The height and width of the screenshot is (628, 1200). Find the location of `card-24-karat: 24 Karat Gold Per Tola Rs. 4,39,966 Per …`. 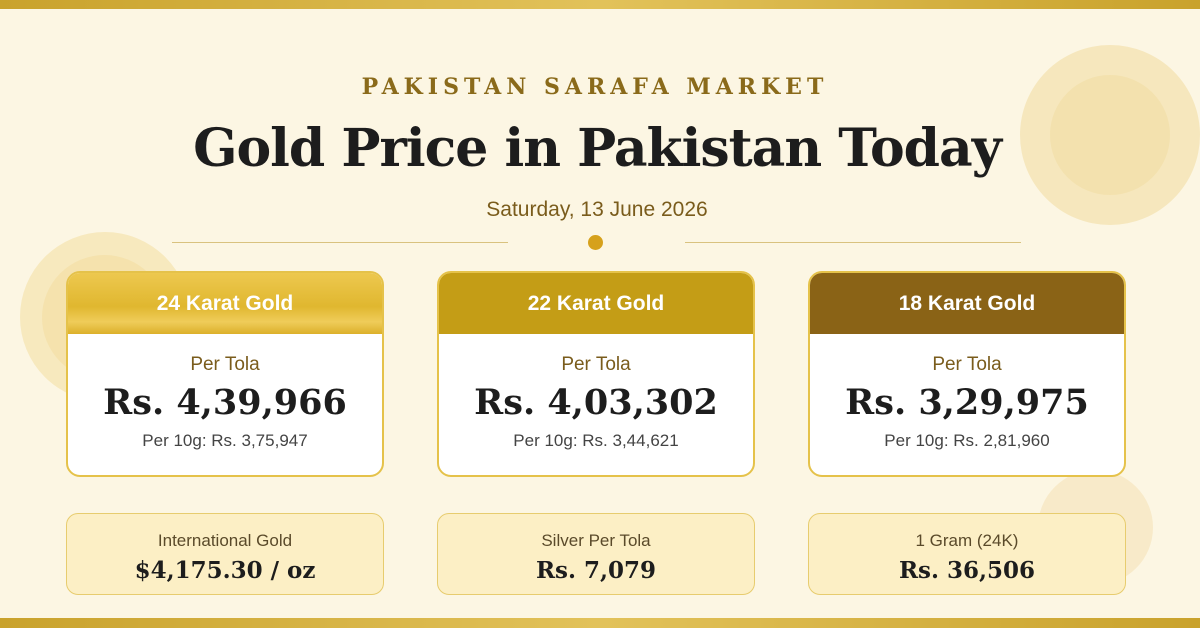

card-24-karat: 24 Karat Gold Per Tola Rs. 4,39,966 Per … is located at coordinates (225, 374).